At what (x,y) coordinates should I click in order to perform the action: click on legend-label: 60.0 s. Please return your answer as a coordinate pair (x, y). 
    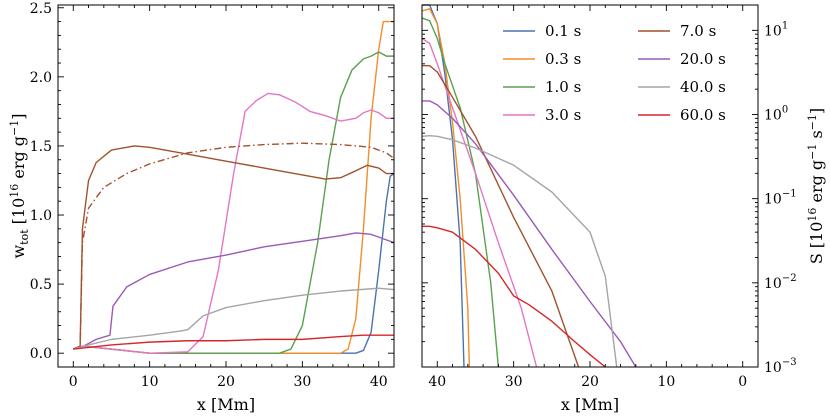
    Looking at the image, I should click on (703, 115).